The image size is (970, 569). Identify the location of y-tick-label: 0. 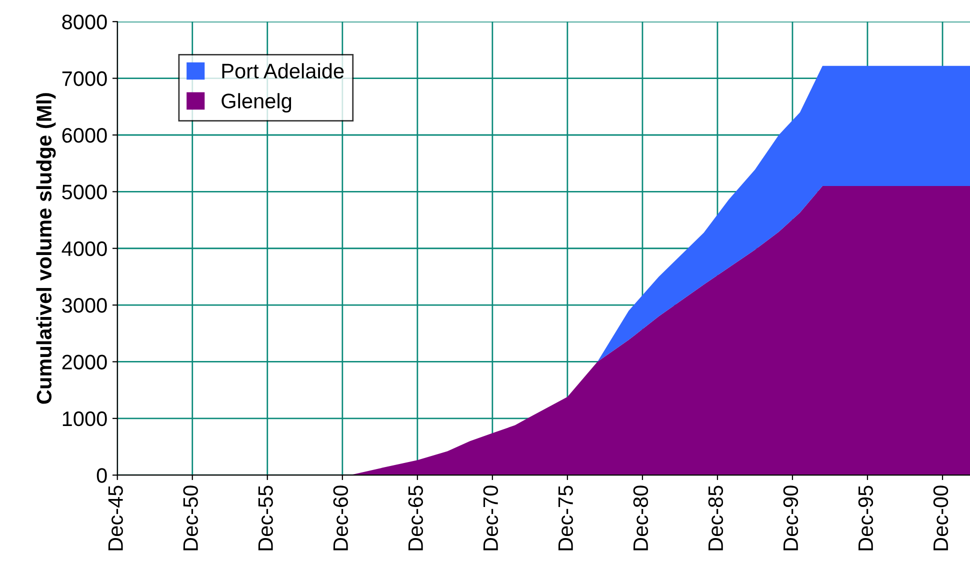
(101, 475).